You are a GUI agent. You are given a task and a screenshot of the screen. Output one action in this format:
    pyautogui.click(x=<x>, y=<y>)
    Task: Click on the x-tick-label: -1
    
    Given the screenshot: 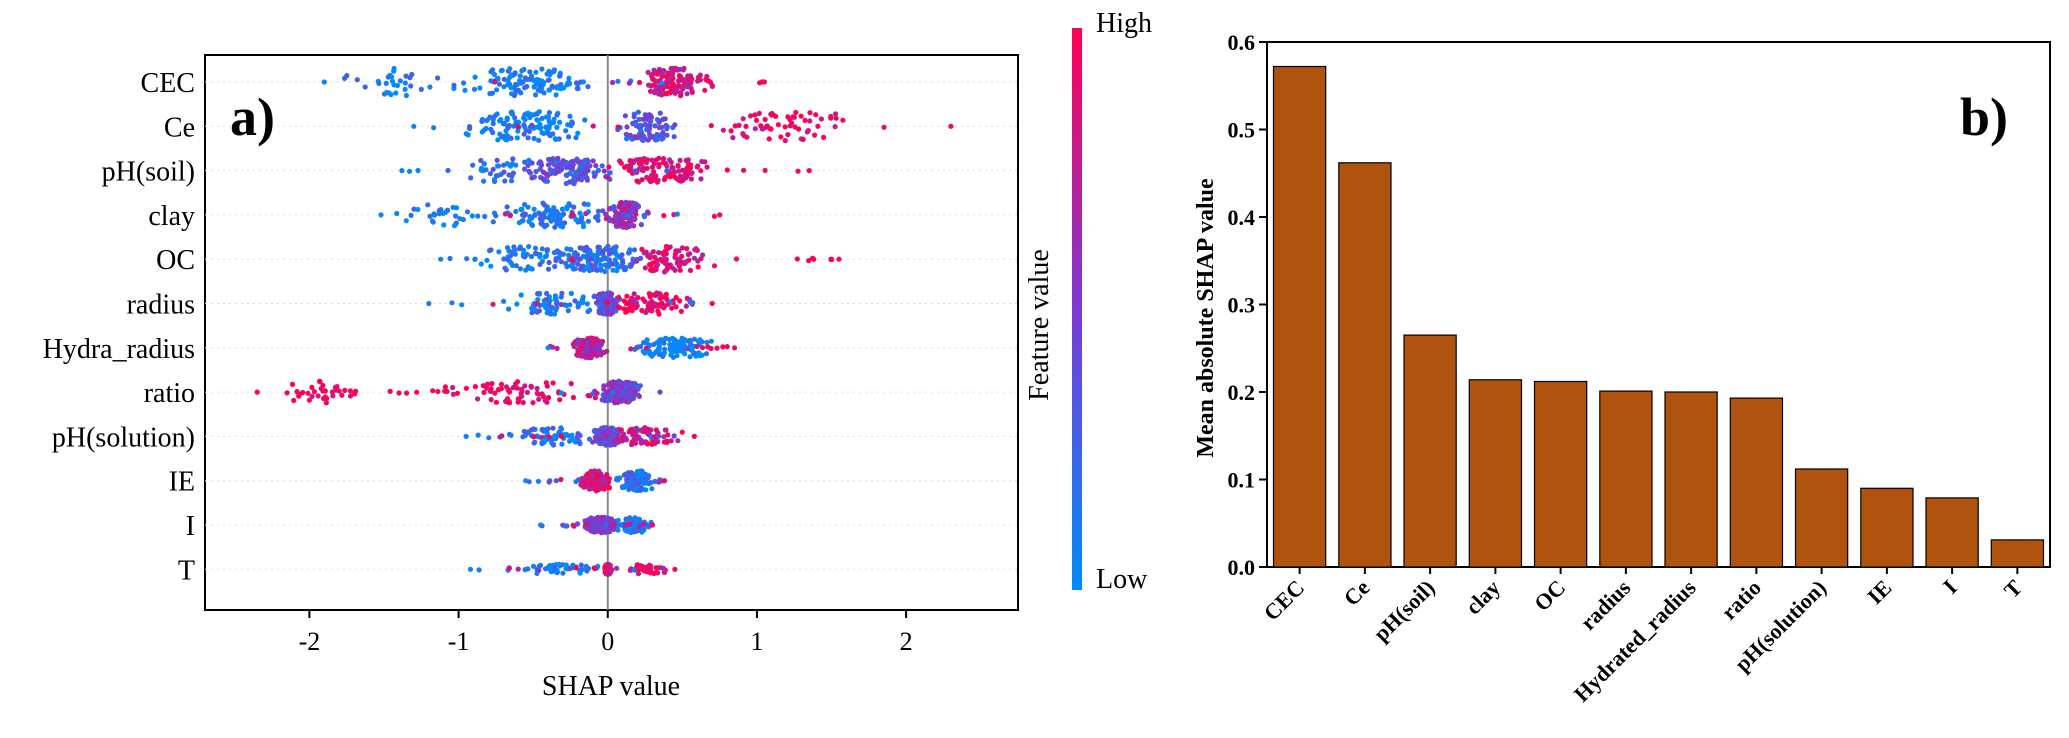 What is the action you would take?
    pyautogui.click(x=459, y=641)
    